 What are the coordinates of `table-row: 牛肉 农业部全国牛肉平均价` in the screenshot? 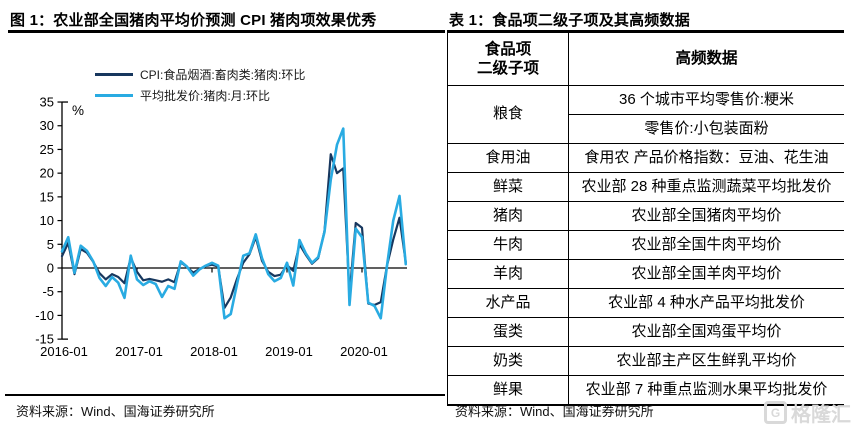 It's located at (645, 245).